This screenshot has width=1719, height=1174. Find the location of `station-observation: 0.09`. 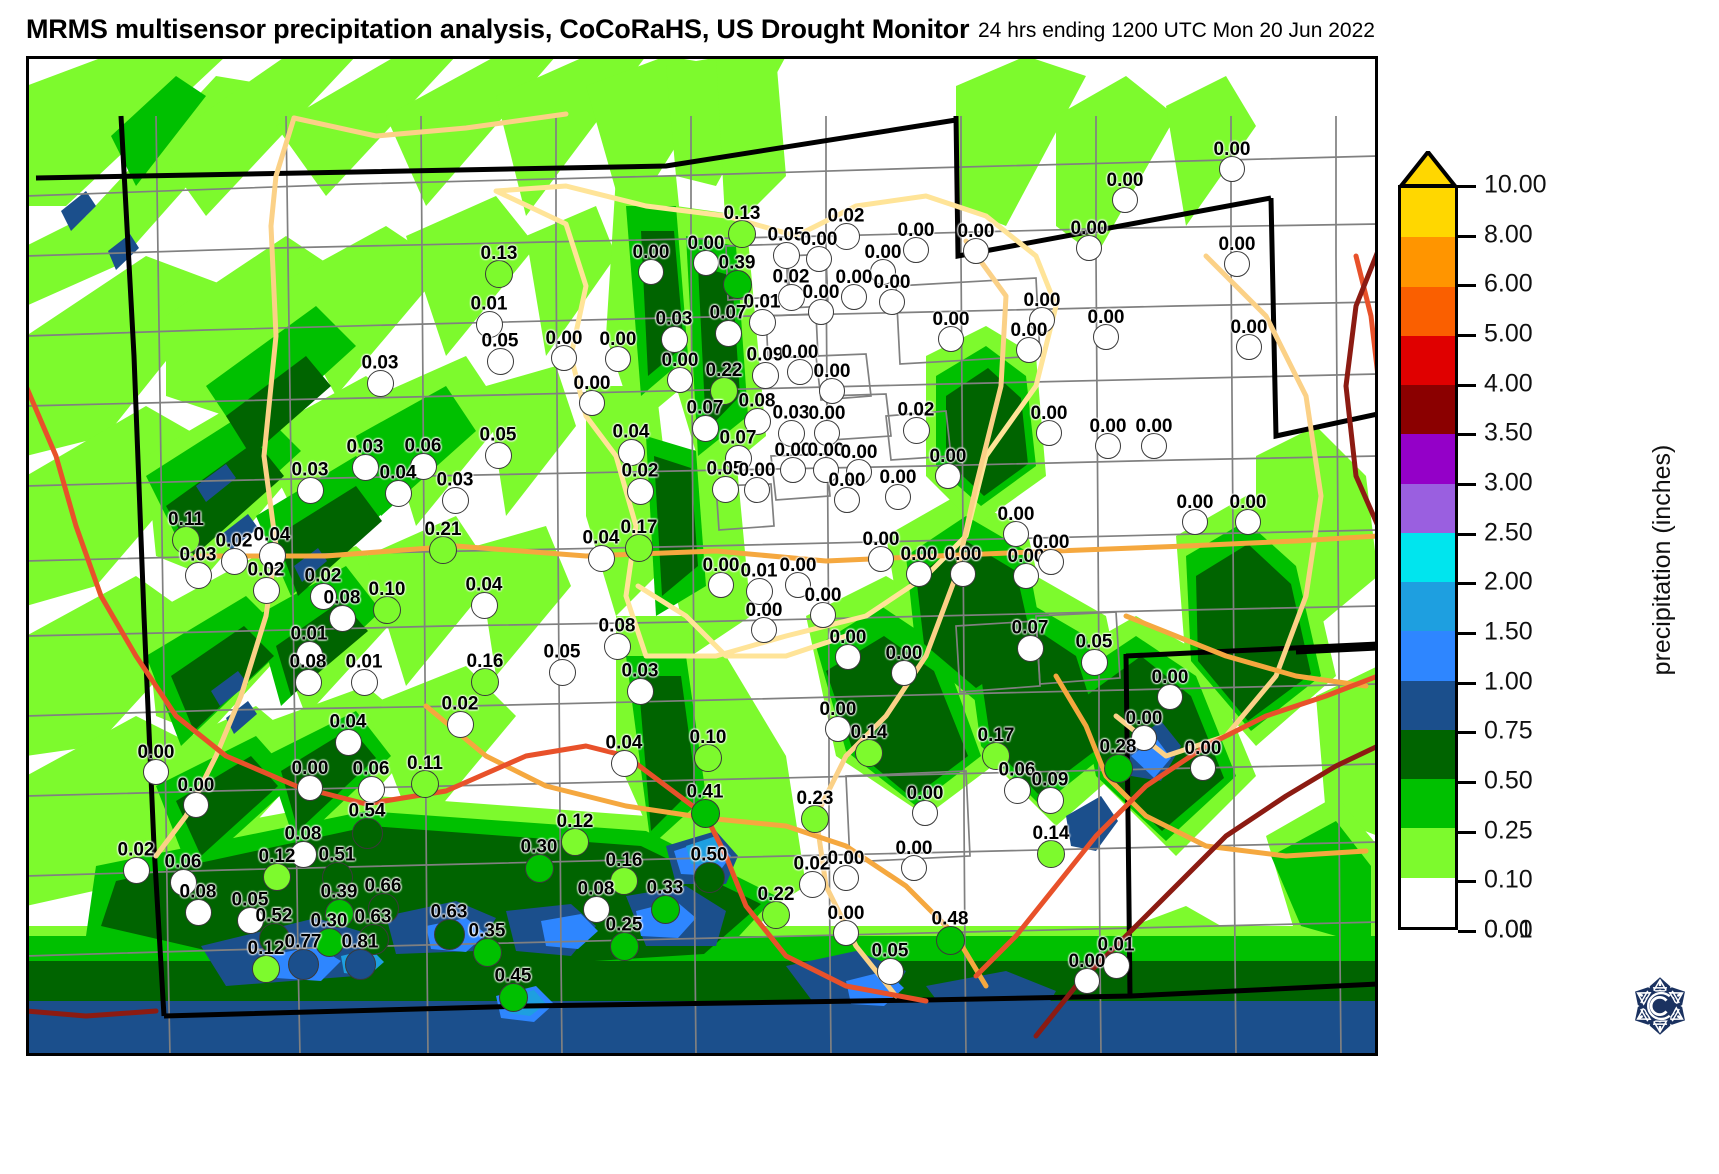

station-observation: 0.09 is located at coordinates (1050, 792).